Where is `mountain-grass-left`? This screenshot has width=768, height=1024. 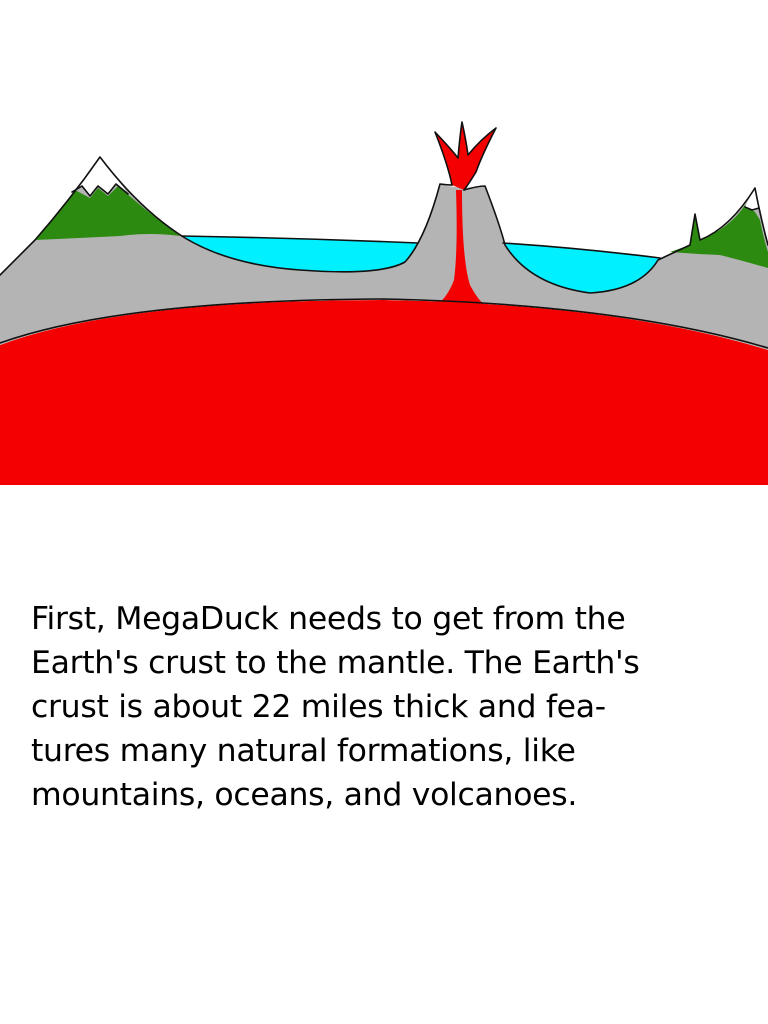 mountain-grass-left is located at coordinates (107, 213).